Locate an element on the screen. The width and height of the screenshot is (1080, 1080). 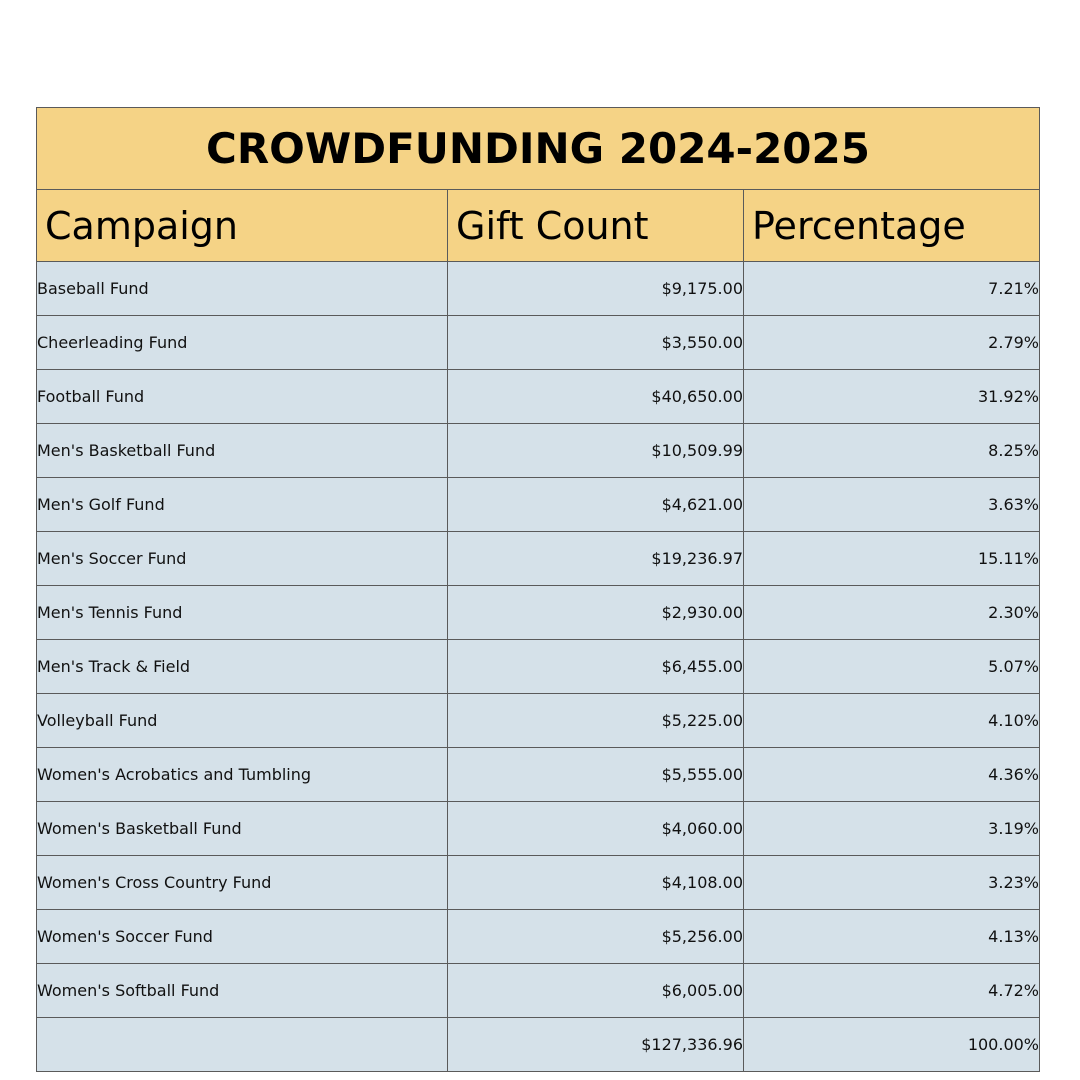
percentage-cell: 3.23% is located at coordinates (891, 882).